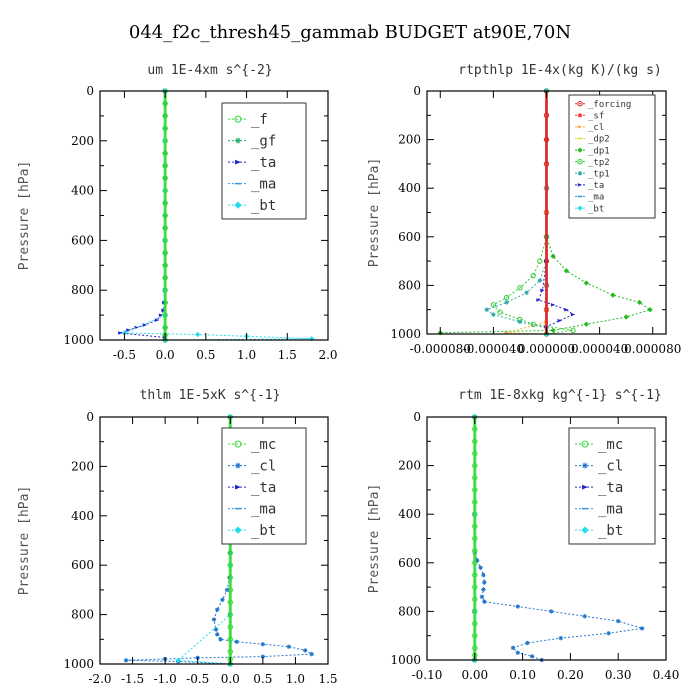 The image size is (700, 700). Describe the element at coordinates (596, 128) in the screenshot. I see `legend-label: _cl` at that location.